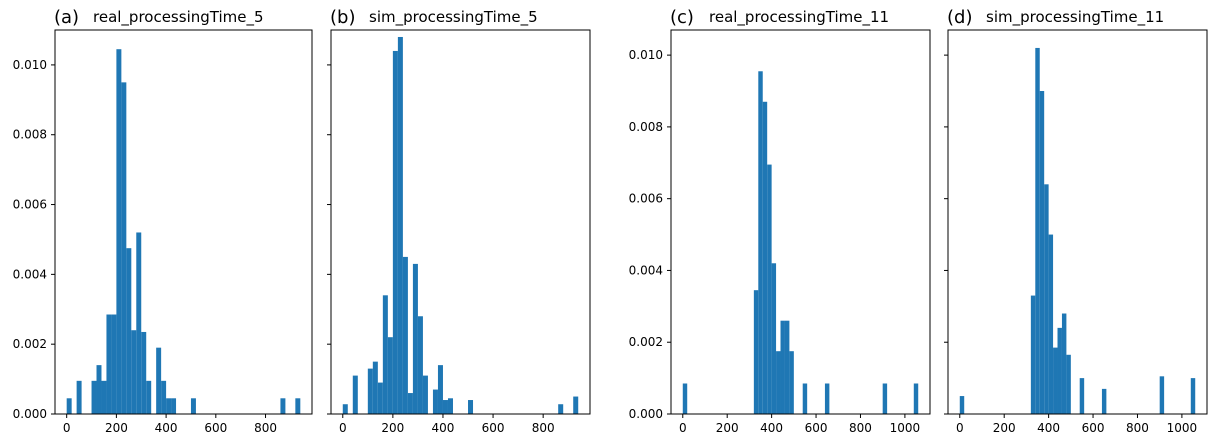  Describe the element at coordinates (453, 17) in the screenshot. I see `panel-title: sim_processingTime_5` at that location.